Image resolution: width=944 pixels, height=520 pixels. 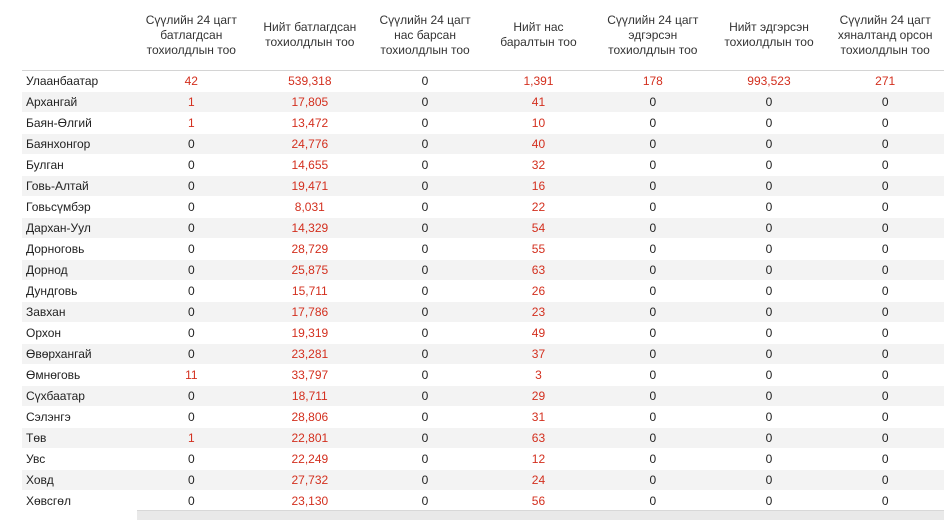 I want to click on total-deaths-cell: 31, so click(x=538, y=417).